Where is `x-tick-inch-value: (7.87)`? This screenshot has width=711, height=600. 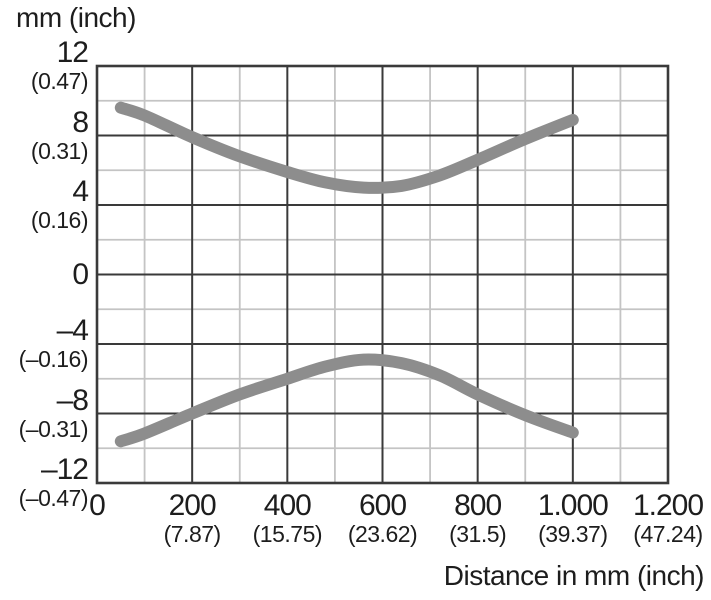
x-tick-inch-value: (7.87) is located at coordinates (192, 534).